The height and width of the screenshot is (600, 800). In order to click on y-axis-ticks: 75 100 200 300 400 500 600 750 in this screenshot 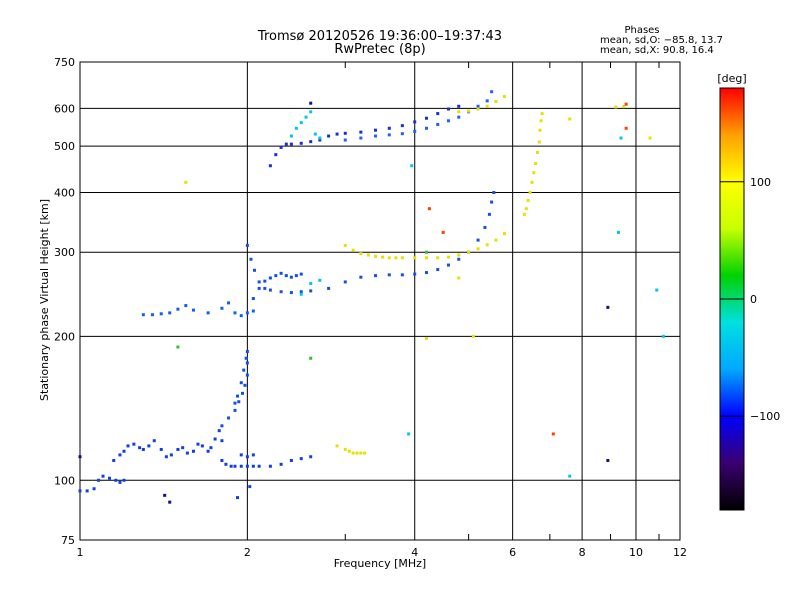, I will do `click(64, 301)`.